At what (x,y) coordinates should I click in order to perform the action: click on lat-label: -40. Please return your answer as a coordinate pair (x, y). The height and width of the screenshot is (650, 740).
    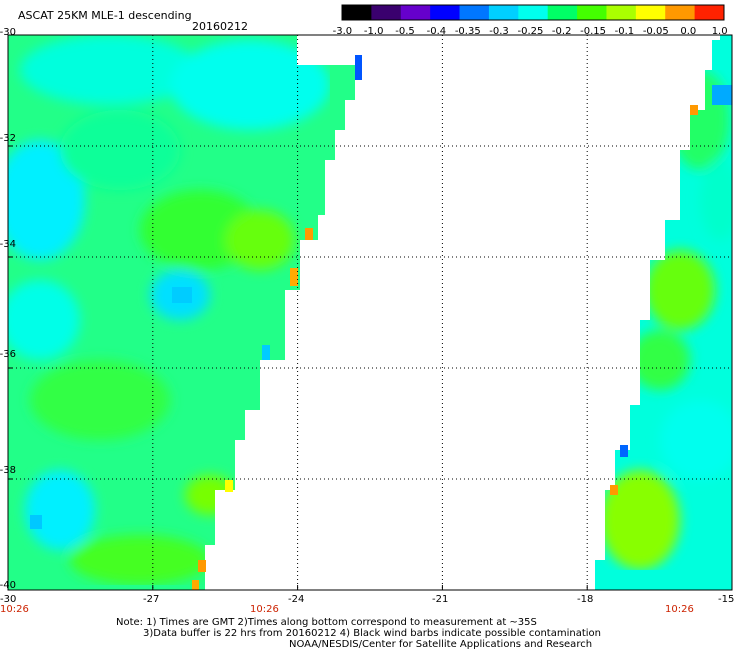
    Looking at the image, I should click on (8, 585).